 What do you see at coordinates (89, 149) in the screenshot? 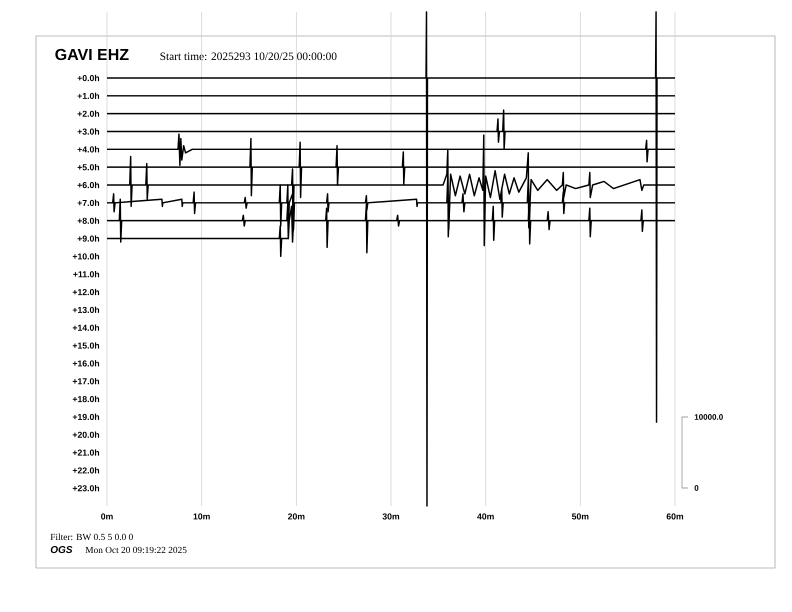
I see `y-tick-label: +4.0h` at bounding box center [89, 149].